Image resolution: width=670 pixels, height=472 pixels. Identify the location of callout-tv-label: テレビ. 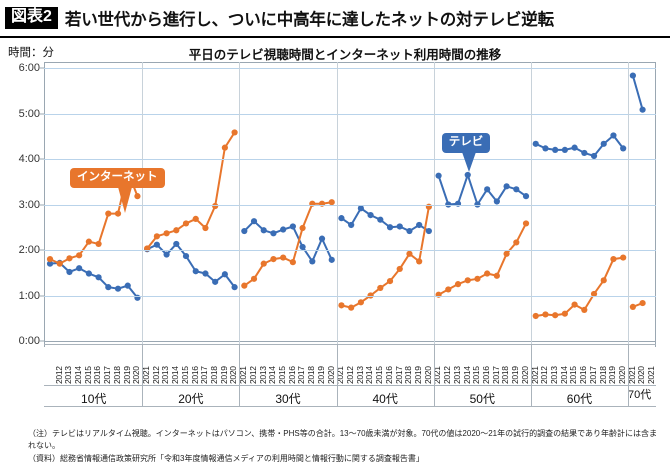
(466, 141).